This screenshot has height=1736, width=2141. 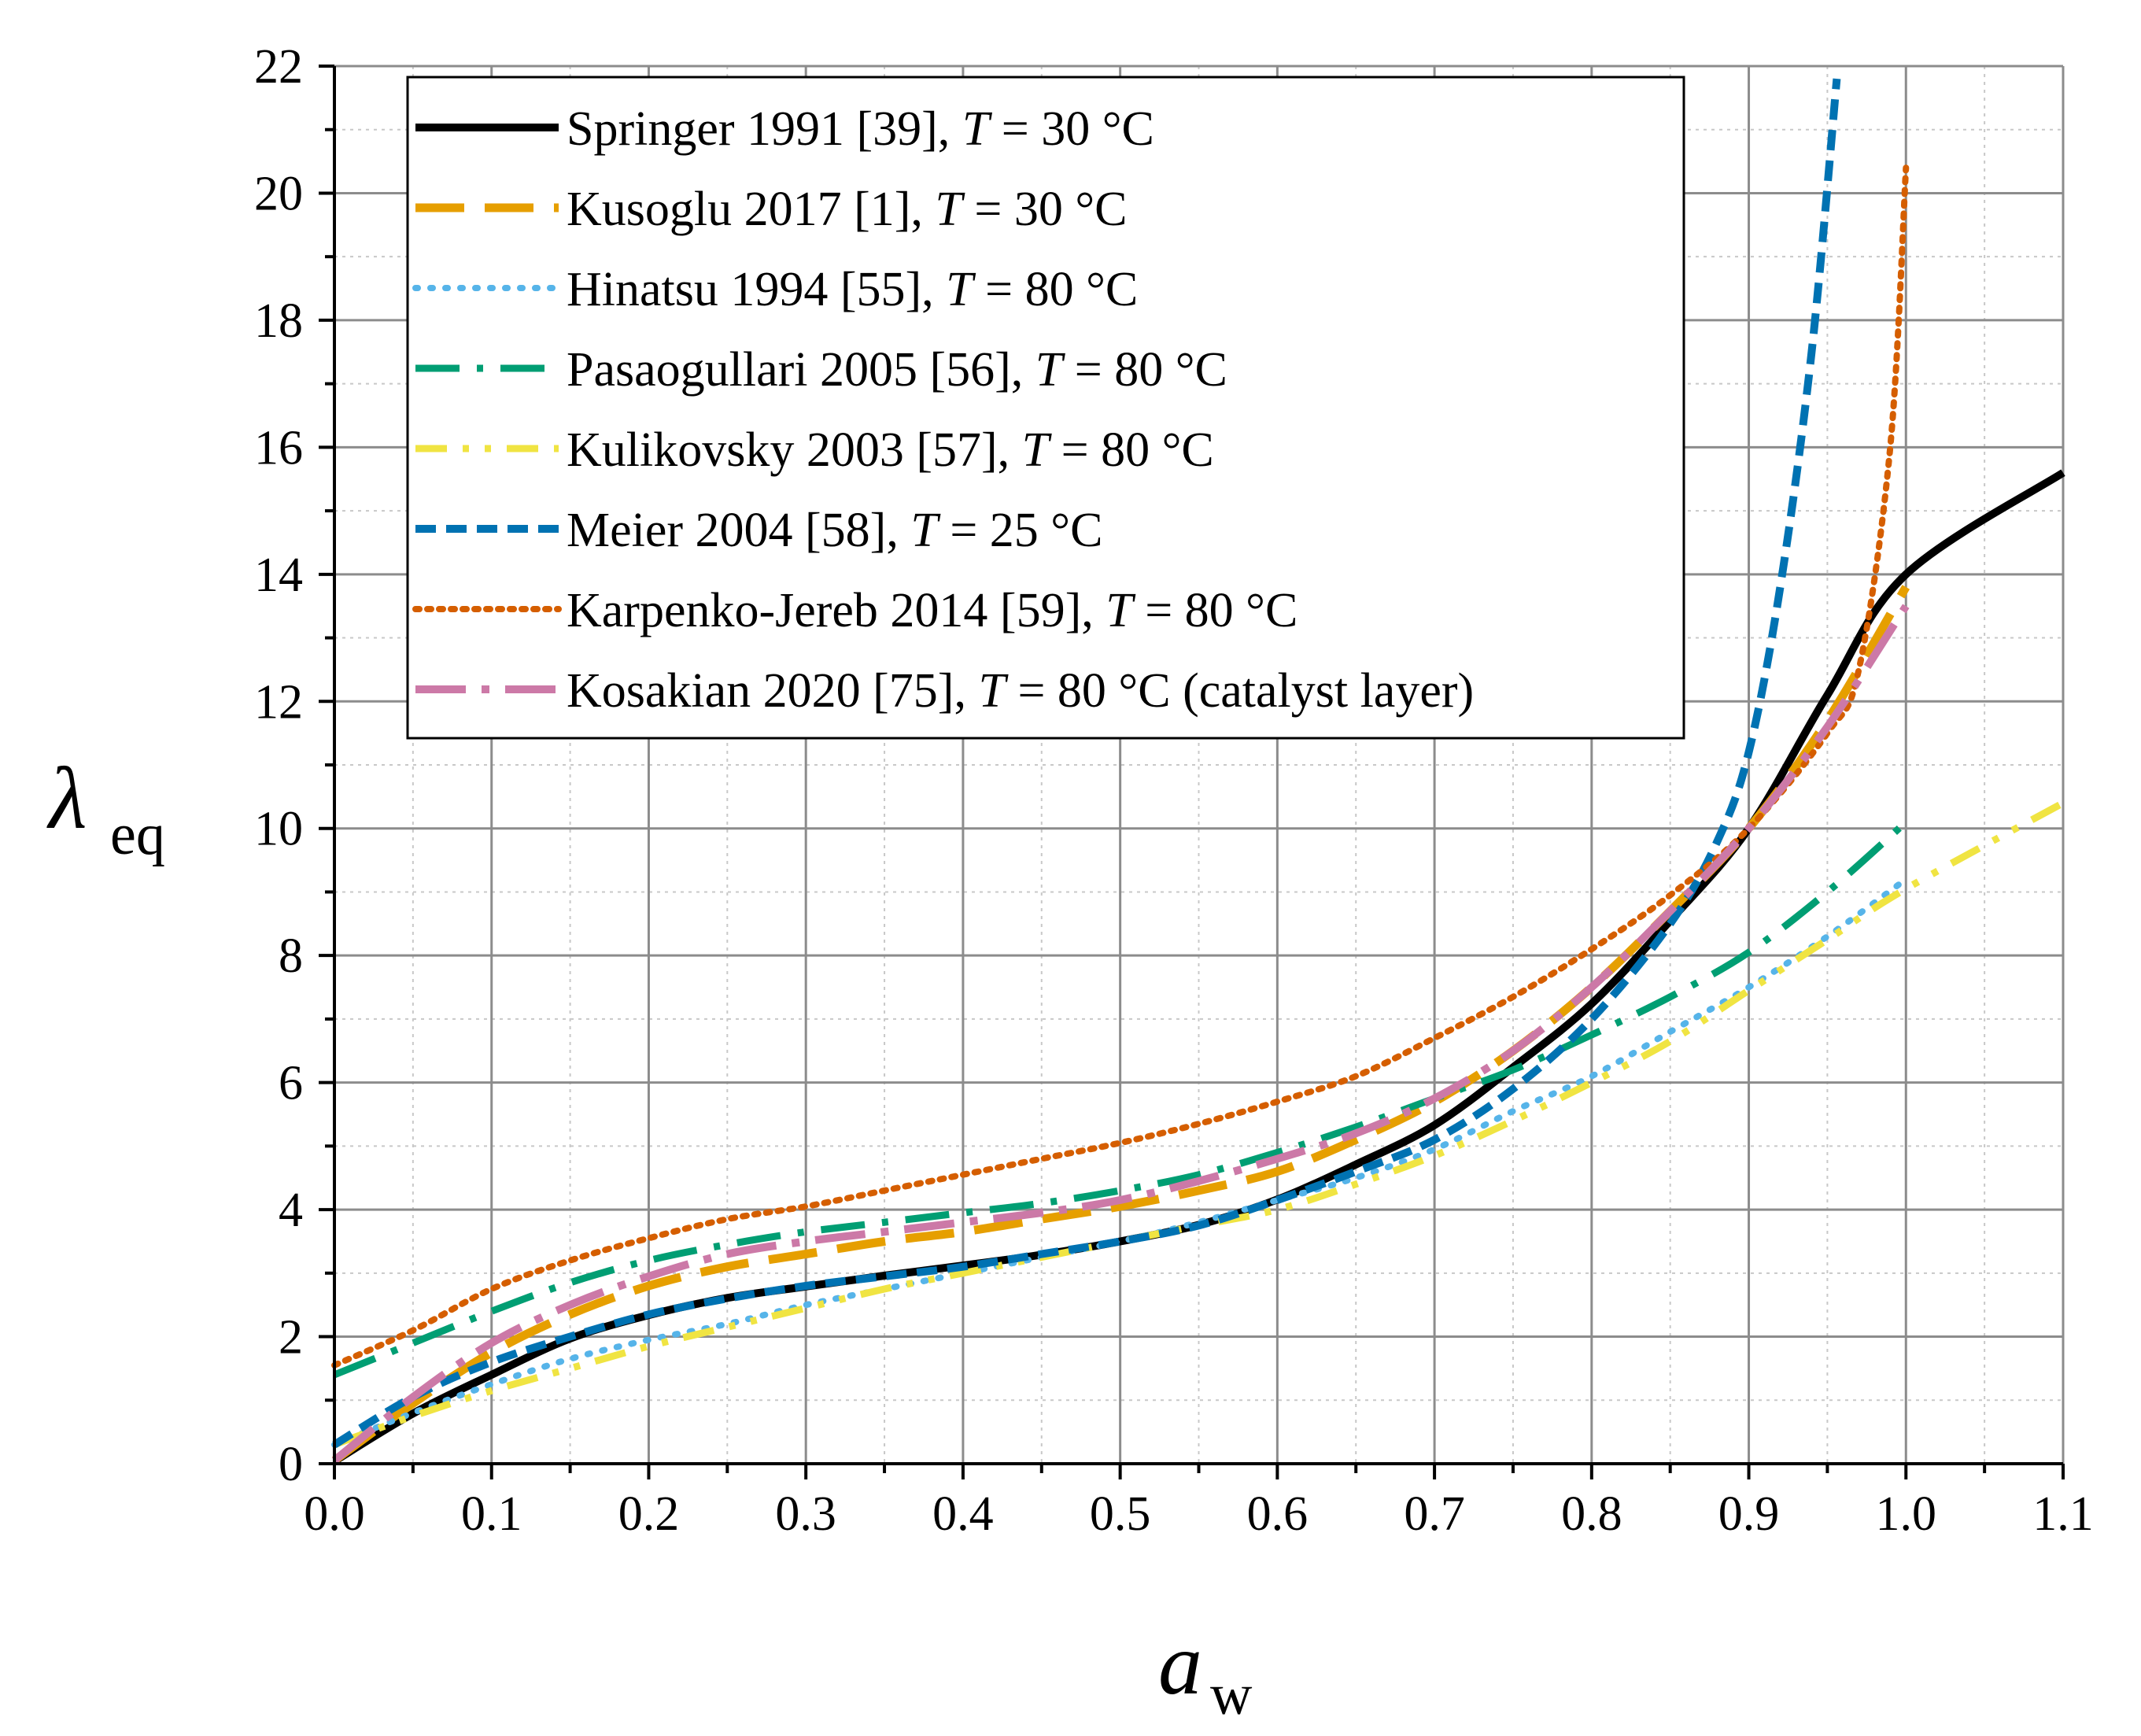 What do you see at coordinates (738, 530) in the screenshot?
I see `legend-label-source: Meier 2004 [58],` at bounding box center [738, 530].